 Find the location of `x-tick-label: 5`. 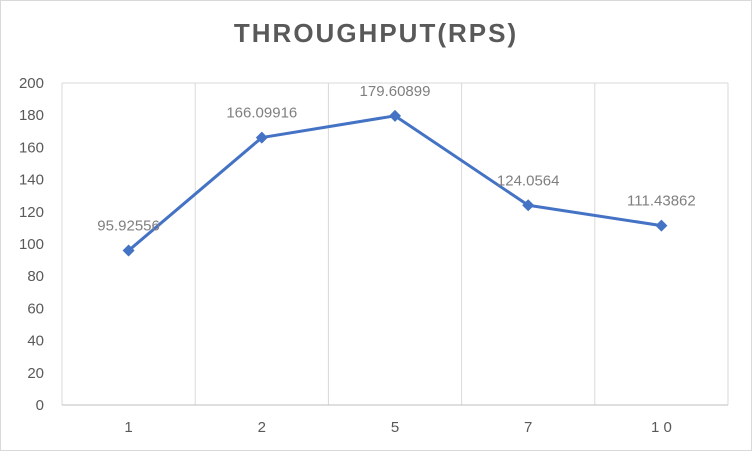

x-tick-label: 5 is located at coordinates (395, 427).